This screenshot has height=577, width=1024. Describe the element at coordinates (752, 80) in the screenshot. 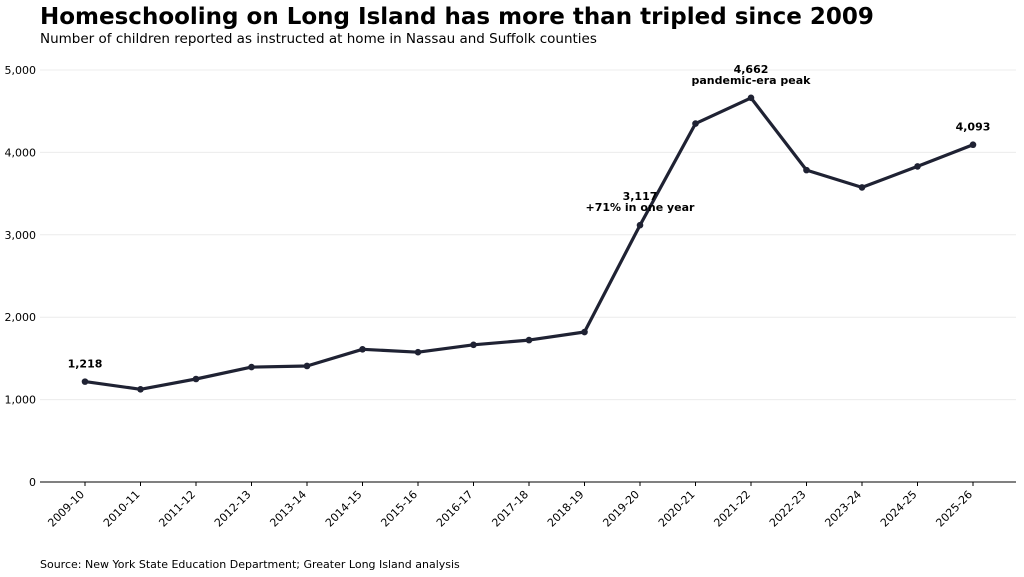

I see `annotation-label: pandemic-era peak` at that location.